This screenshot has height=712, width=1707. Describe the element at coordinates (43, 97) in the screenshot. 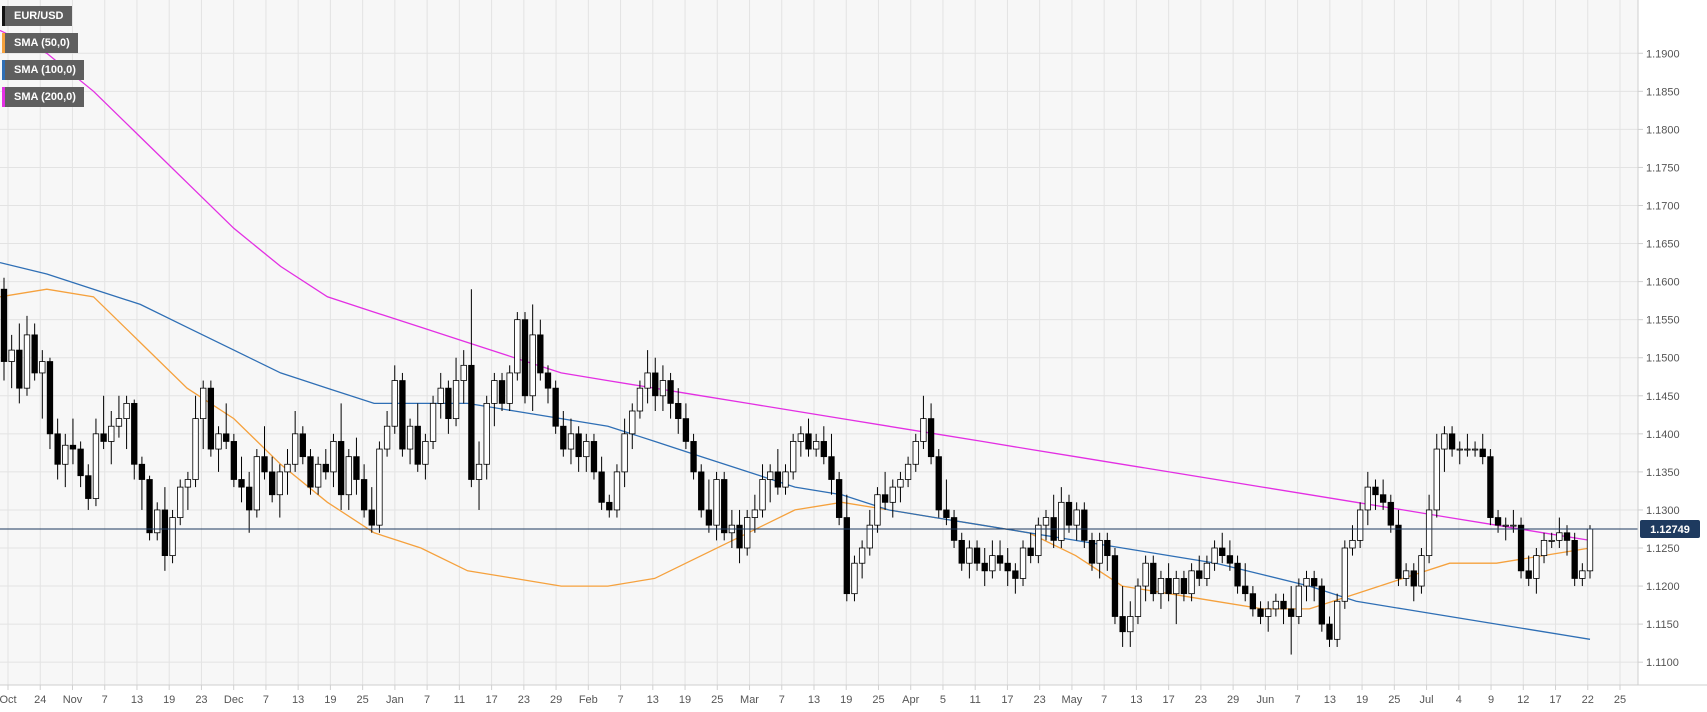

I see `legend-item-sma-200: SMA (200,0)` at that location.